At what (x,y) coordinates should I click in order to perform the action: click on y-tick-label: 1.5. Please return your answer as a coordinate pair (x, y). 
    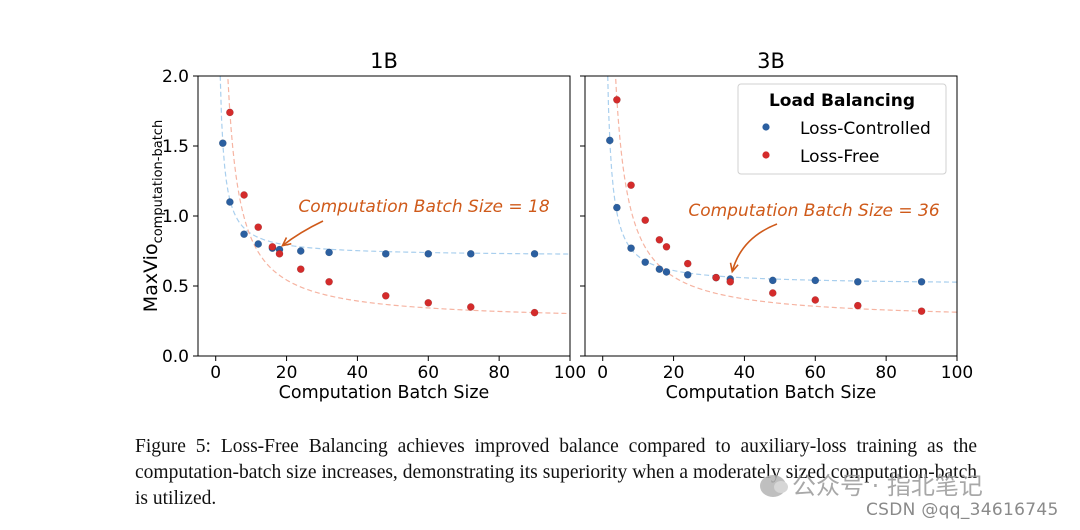
    Looking at the image, I should click on (175, 147).